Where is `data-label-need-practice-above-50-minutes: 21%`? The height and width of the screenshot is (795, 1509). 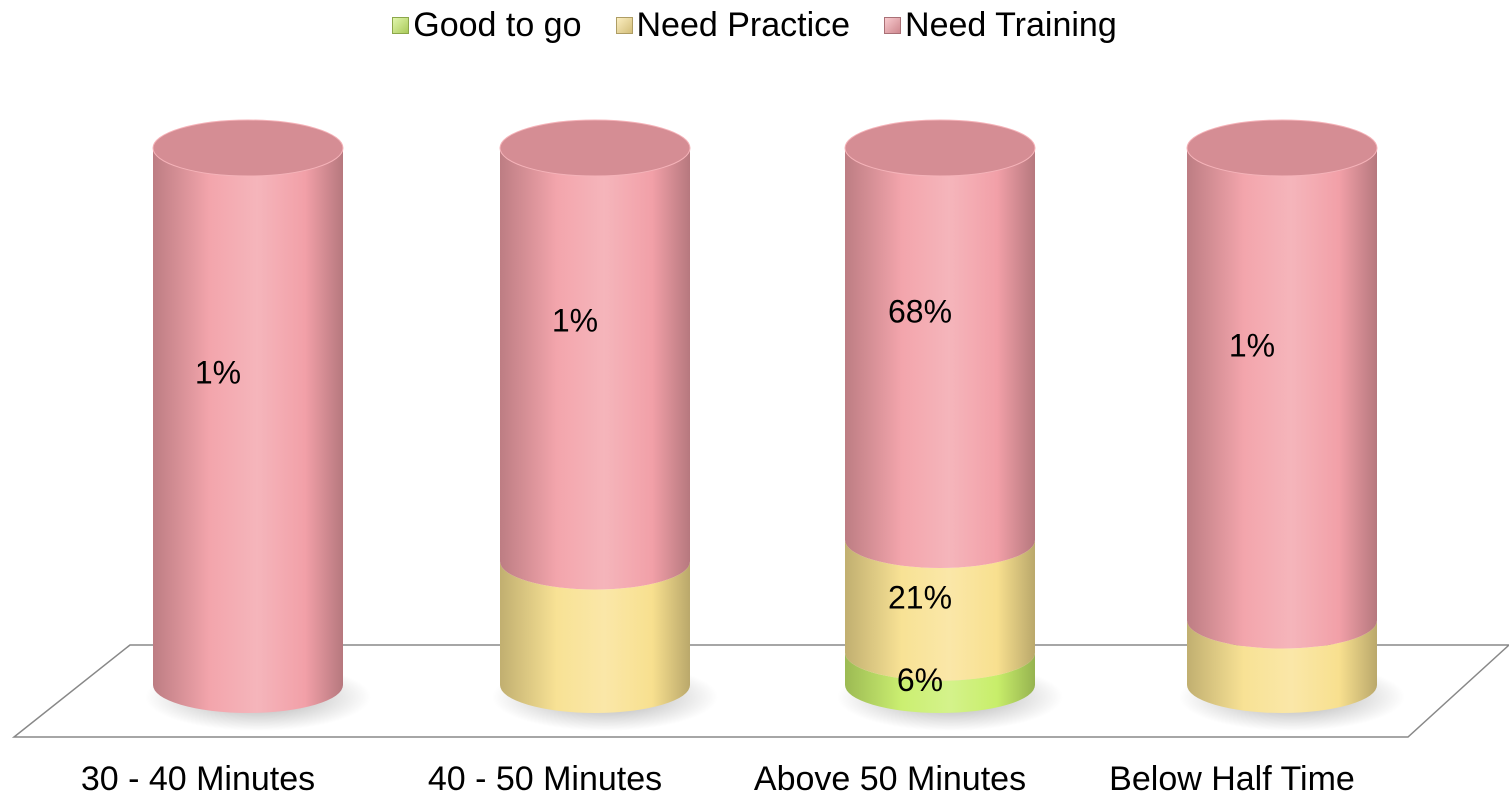
data-label-need-practice-above-50-minutes: 21% is located at coordinates (920, 597).